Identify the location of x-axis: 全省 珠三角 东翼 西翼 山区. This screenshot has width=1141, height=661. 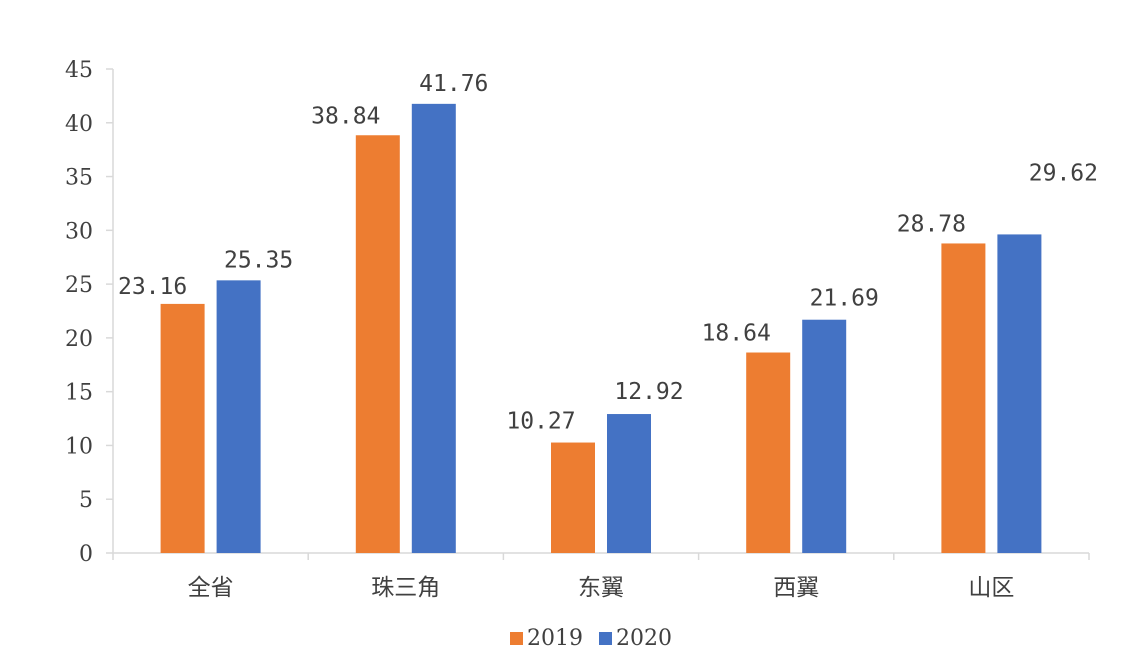
(601, 576).